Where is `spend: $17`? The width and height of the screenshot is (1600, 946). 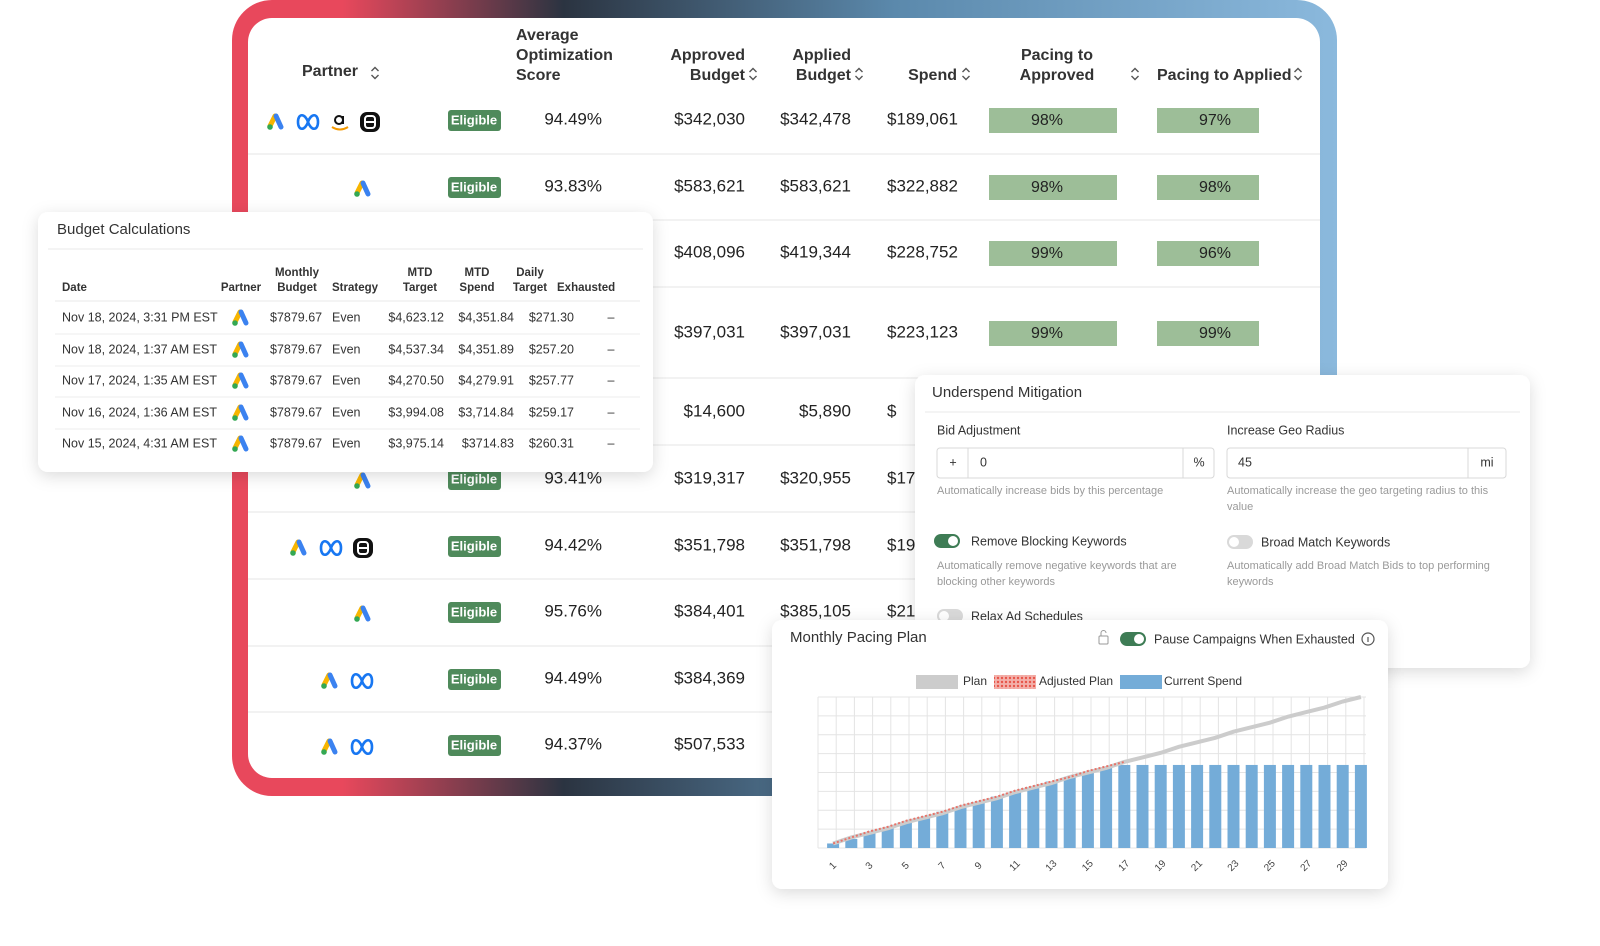 spend: $17 is located at coordinates (901, 477).